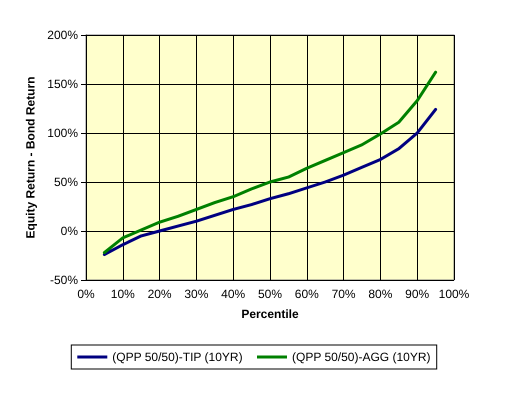 This screenshot has height=395, width=508. I want to click on x-tick-label: 50%, so click(270, 294).